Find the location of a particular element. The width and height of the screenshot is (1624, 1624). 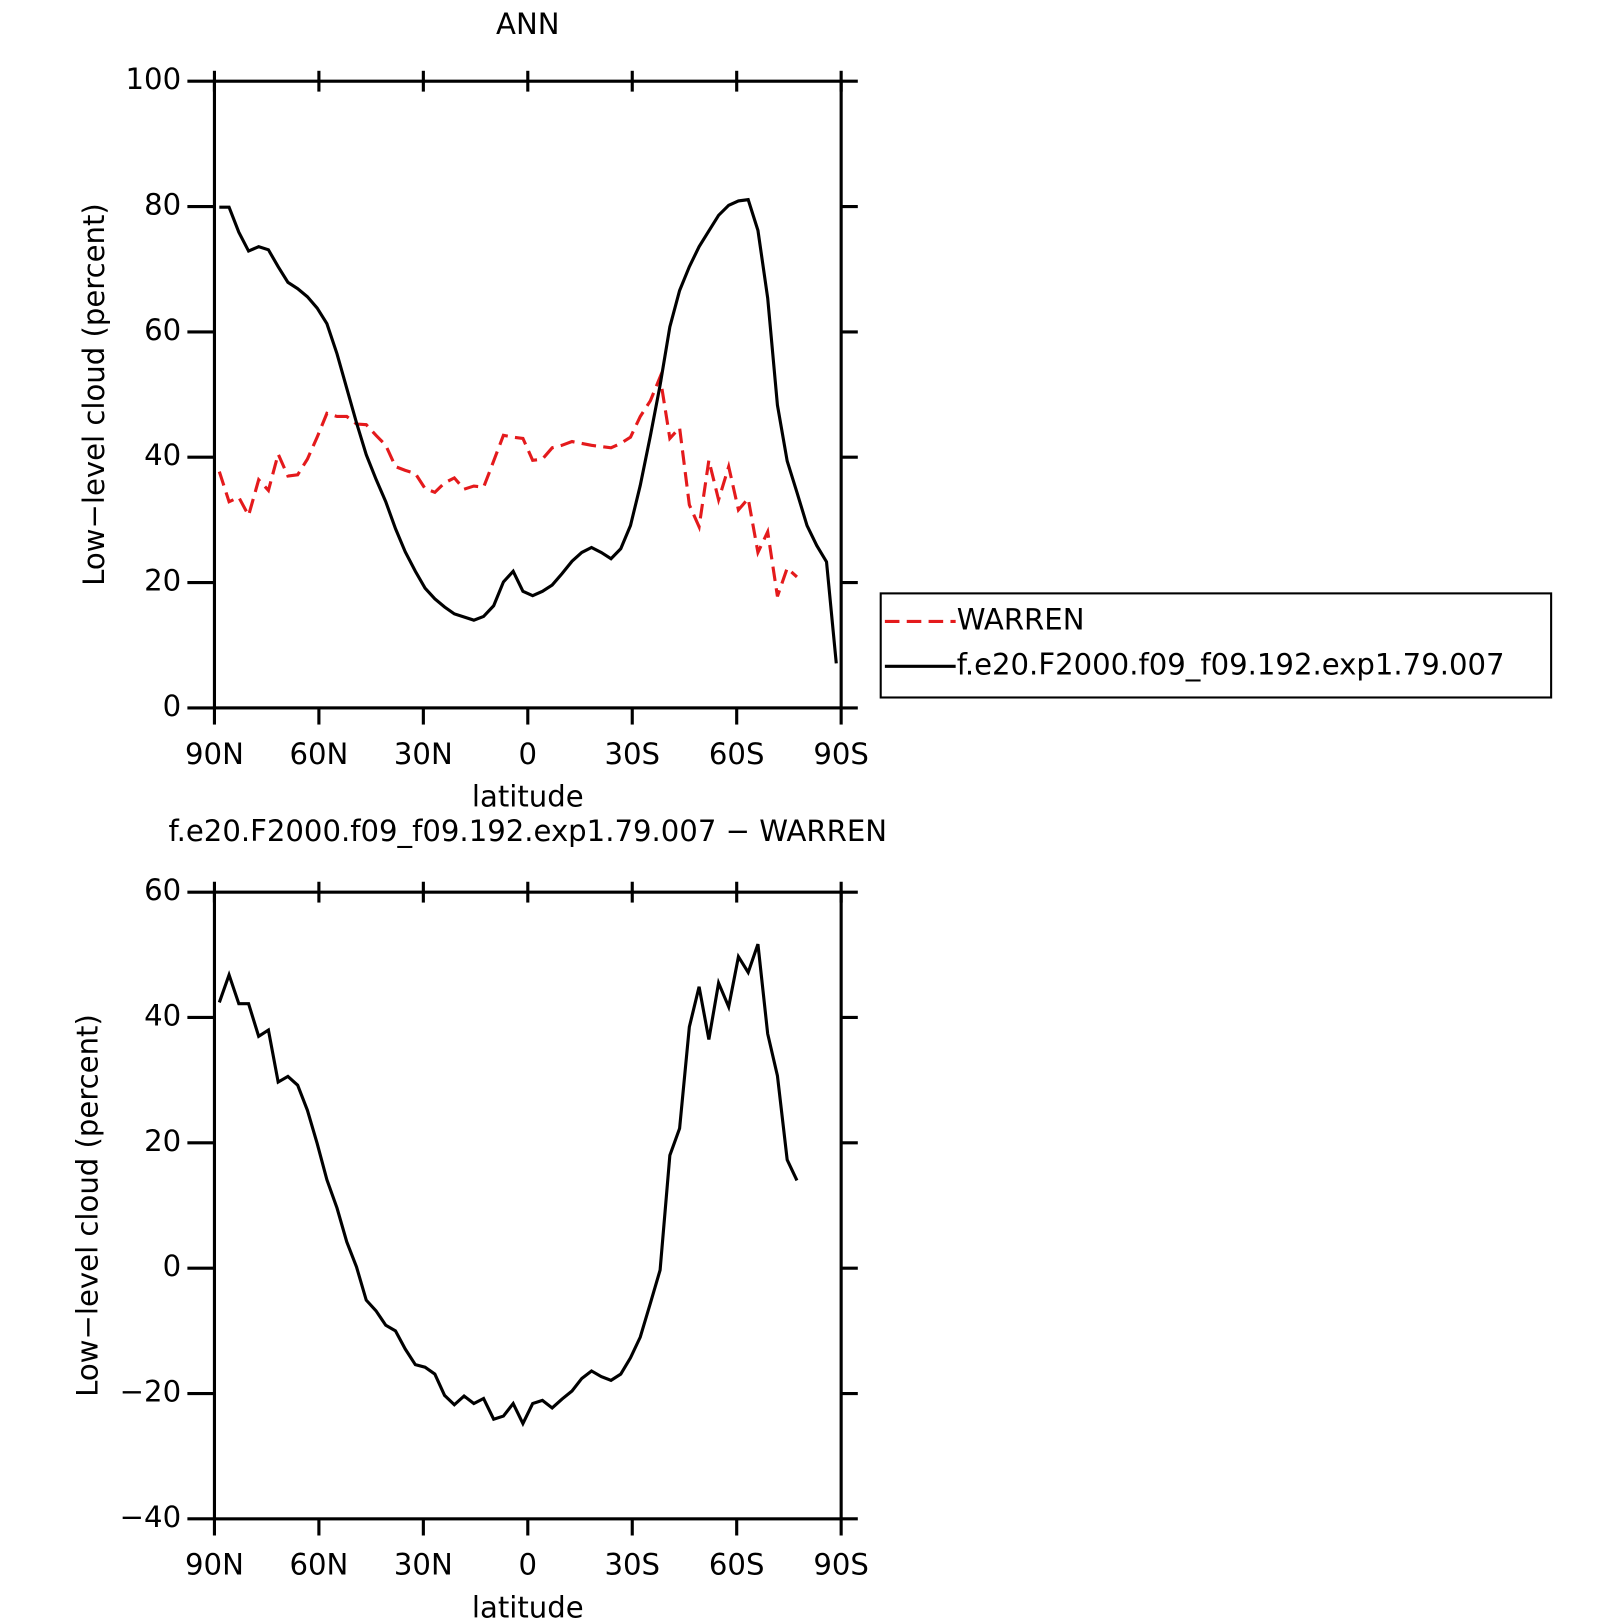

chart-title: ANN is located at coordinates (528, 24).